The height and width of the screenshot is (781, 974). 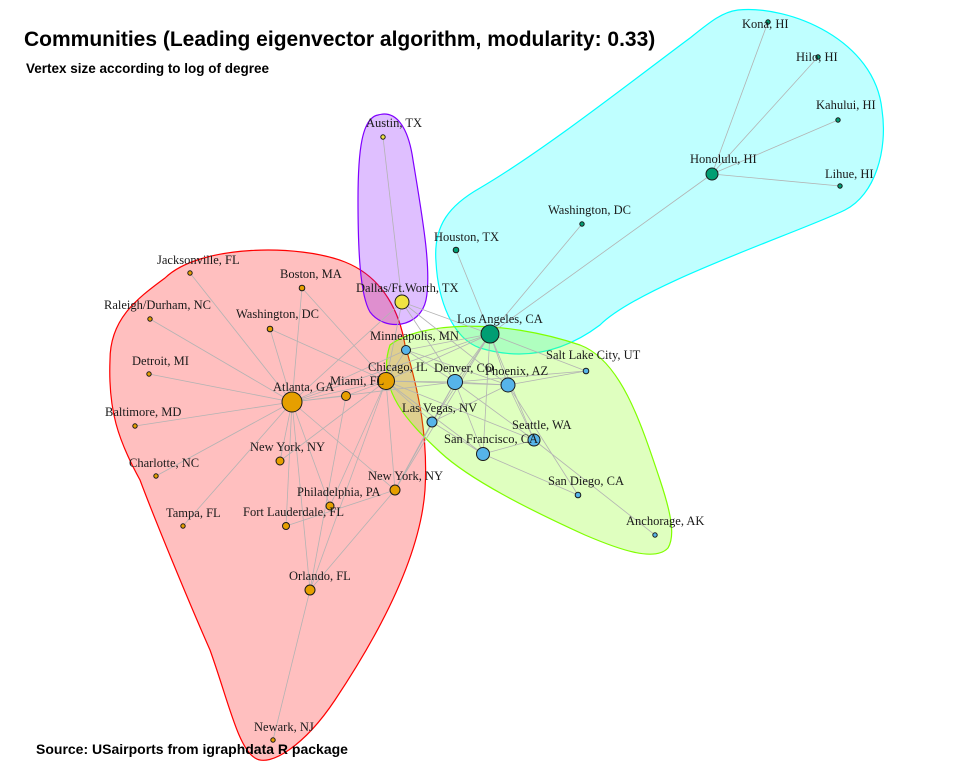 I want to click on vertex-label-baltimore: Baltimore, MD, so click(x=143, y=412).